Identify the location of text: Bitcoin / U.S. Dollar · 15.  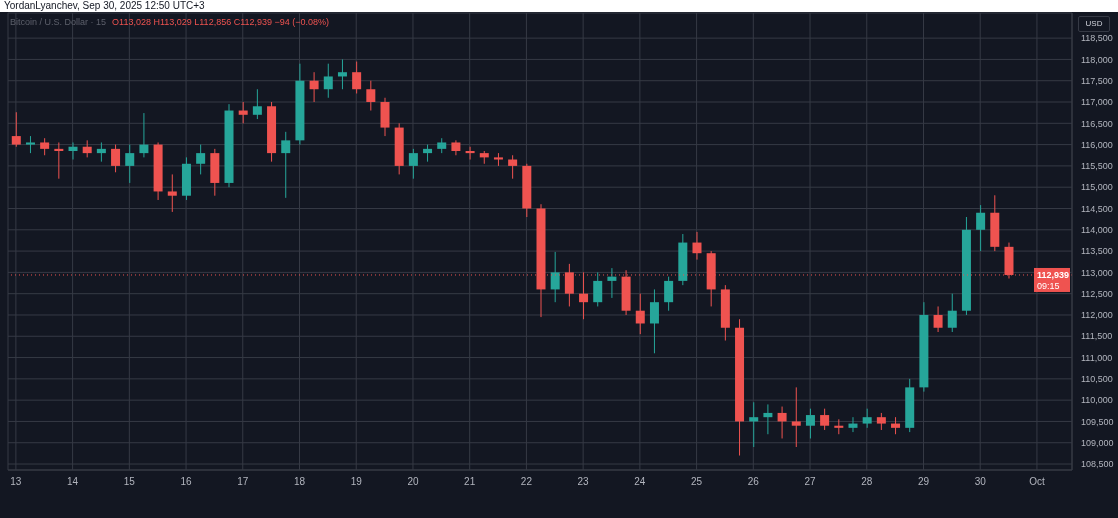
(58, 22).